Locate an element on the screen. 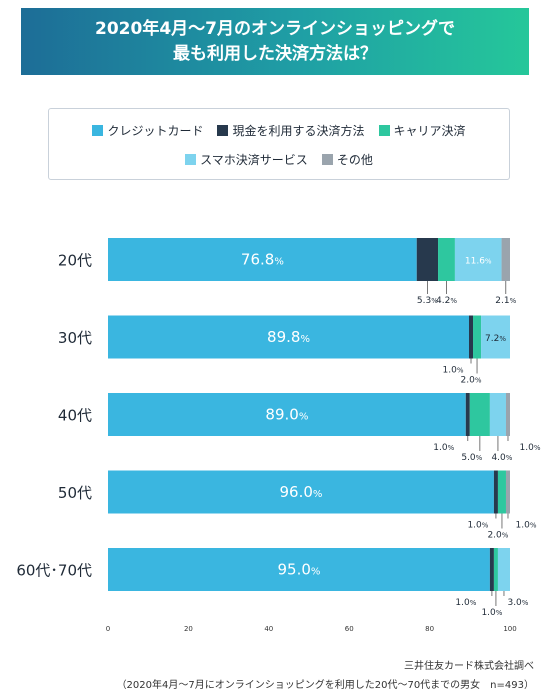  x-tick-label-4: 80 is located at coordinates (429, 629).